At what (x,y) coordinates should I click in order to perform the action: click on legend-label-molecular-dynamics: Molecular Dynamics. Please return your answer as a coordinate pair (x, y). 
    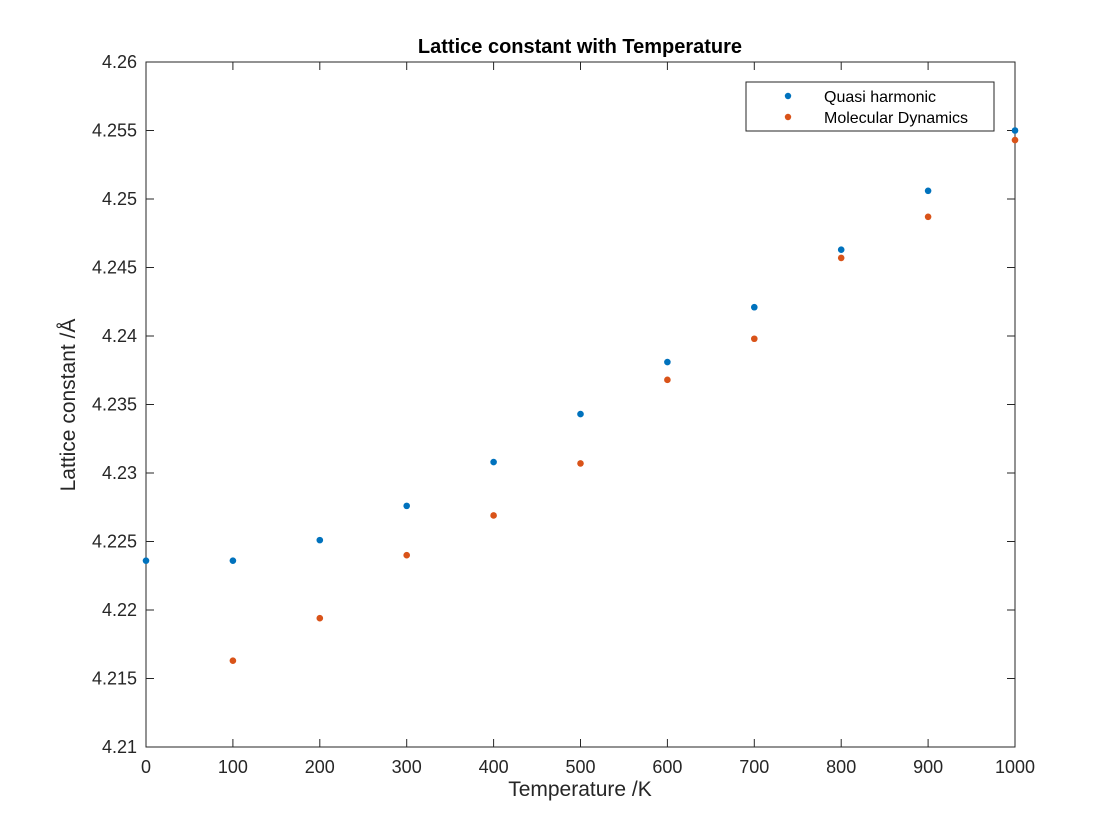
    Looking at the image, I should click on (896, 118).